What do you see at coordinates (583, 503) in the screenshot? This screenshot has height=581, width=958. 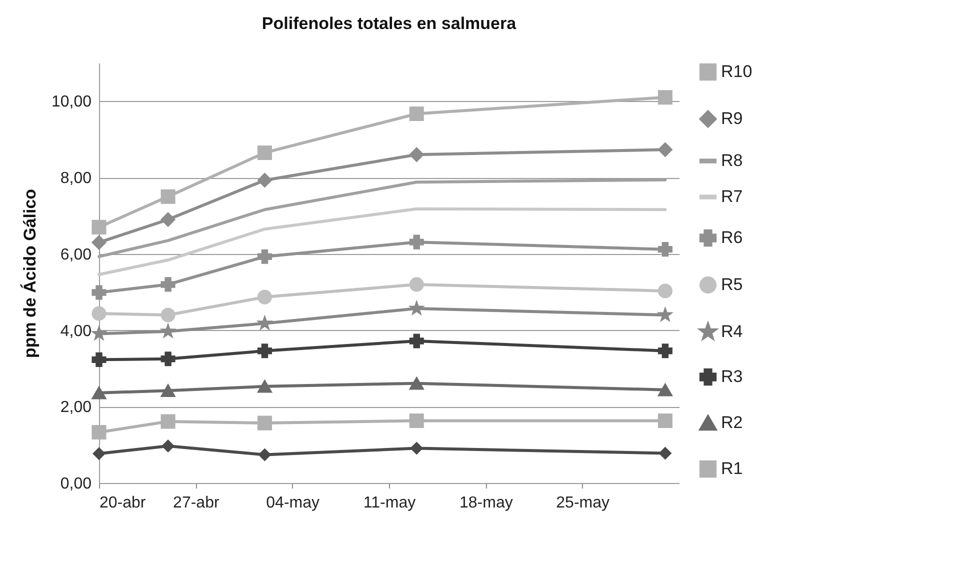 I see `x-tick-label: 25-may` at bounding box center [583, 503].